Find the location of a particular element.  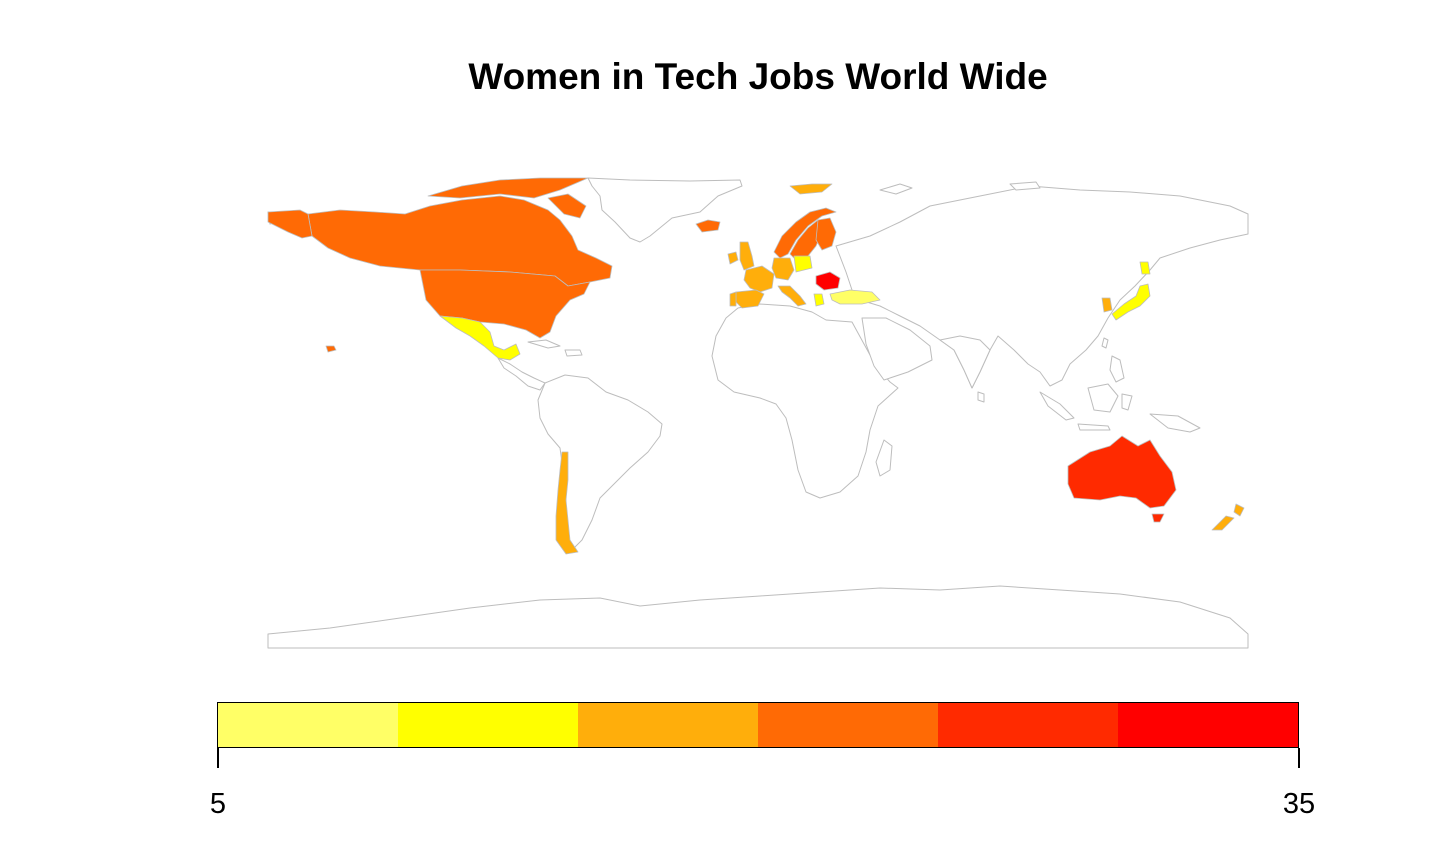

region-canada-baffin is located at coordinates (567, 206).